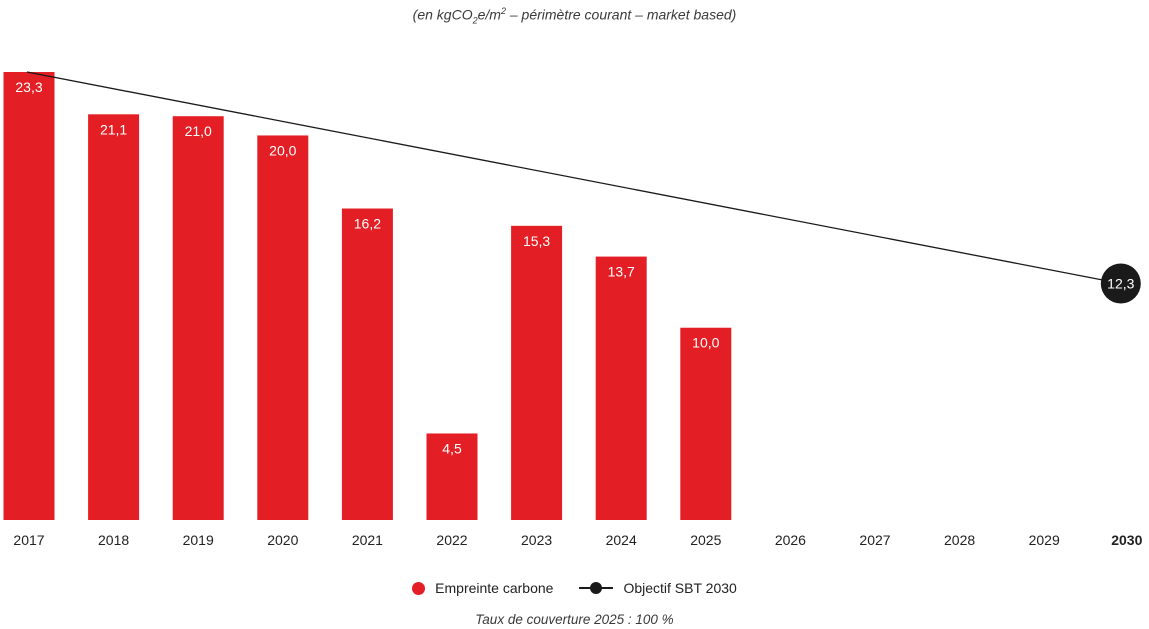 This screenshot has width=1149, height=629. I want to click on bar-2023, so click(537, 372).